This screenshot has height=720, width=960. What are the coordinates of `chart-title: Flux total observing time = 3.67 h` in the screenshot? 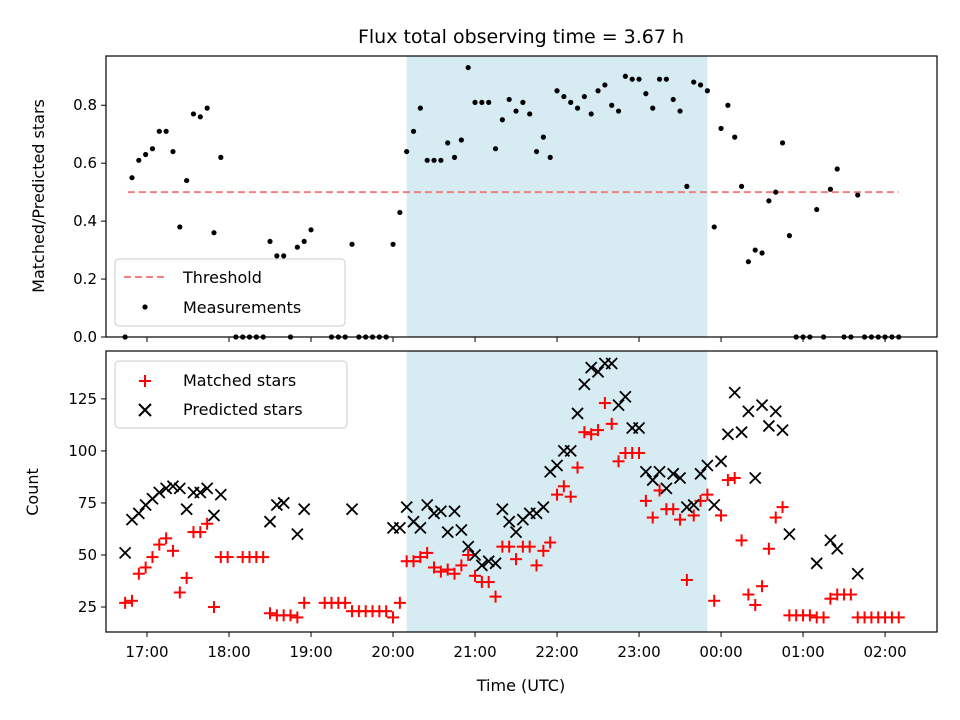 It's located at (521, 37).